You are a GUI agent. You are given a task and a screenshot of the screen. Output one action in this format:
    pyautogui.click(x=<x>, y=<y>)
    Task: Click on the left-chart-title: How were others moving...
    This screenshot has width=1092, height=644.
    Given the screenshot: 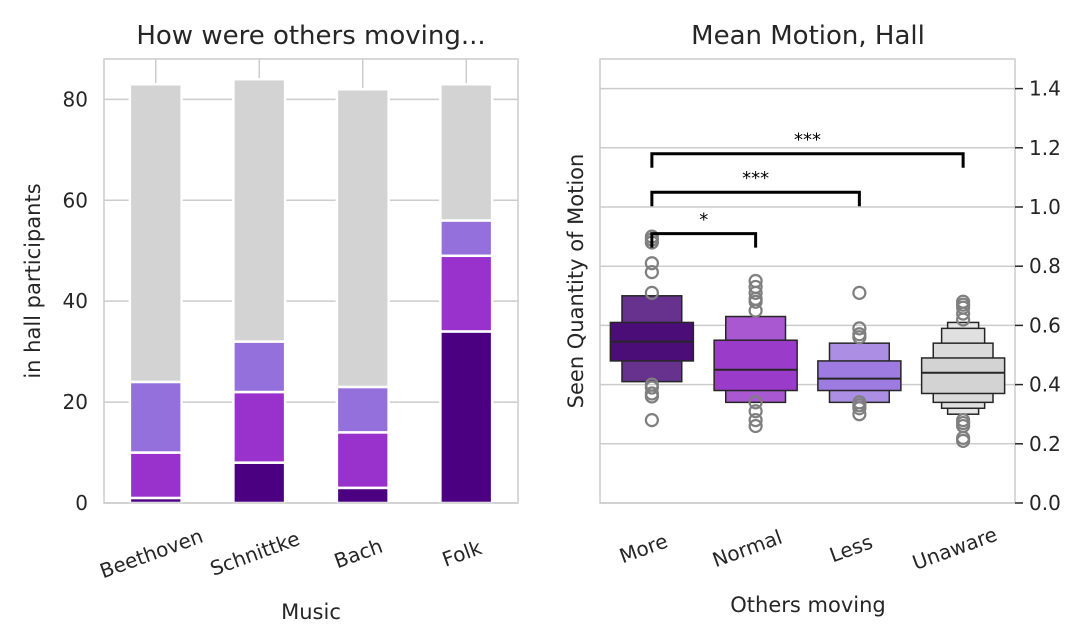 What is the action you would take?
    pyautogui.click(x=310, y=36)
    